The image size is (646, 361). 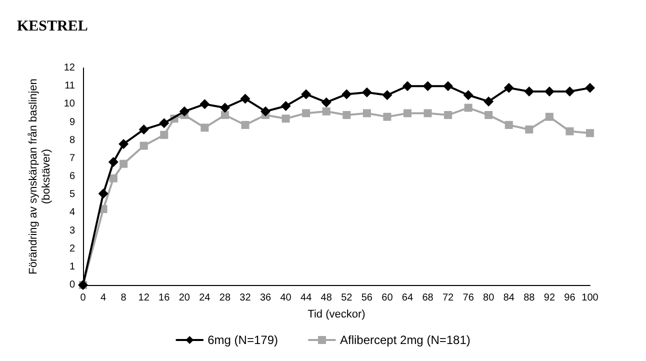 What do you see at coordinates (388, 298) in the screenshot?
I see `x-tick-label: 60` at bounding box center [388, 298].